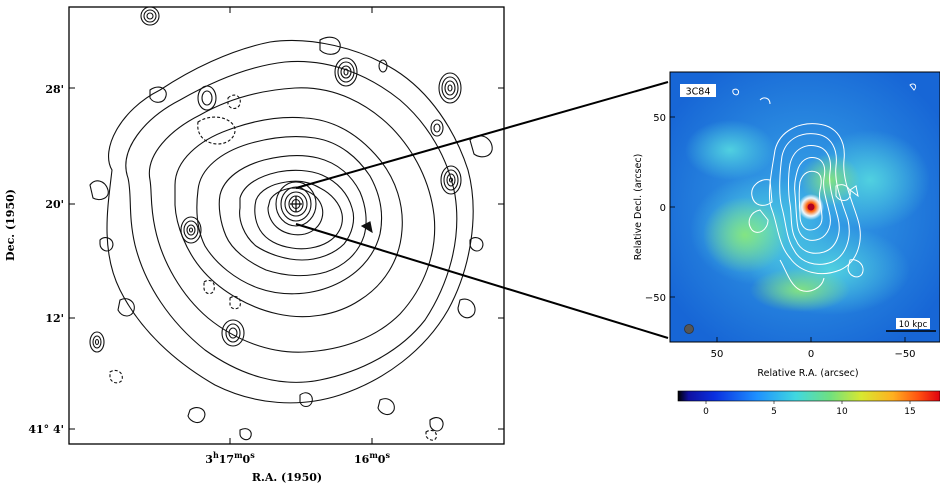 Image resolution: width=940 pixels, height=487 pixels. I want to click on colorbar-tick-0: 0, so click(706, 412).